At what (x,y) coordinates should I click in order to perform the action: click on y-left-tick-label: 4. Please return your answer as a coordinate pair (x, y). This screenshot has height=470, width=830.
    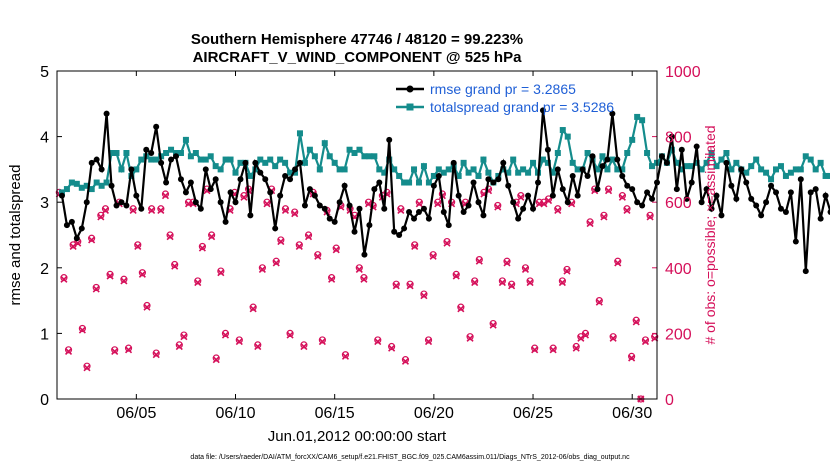
    Looking at the image, I should click on (44, 138).